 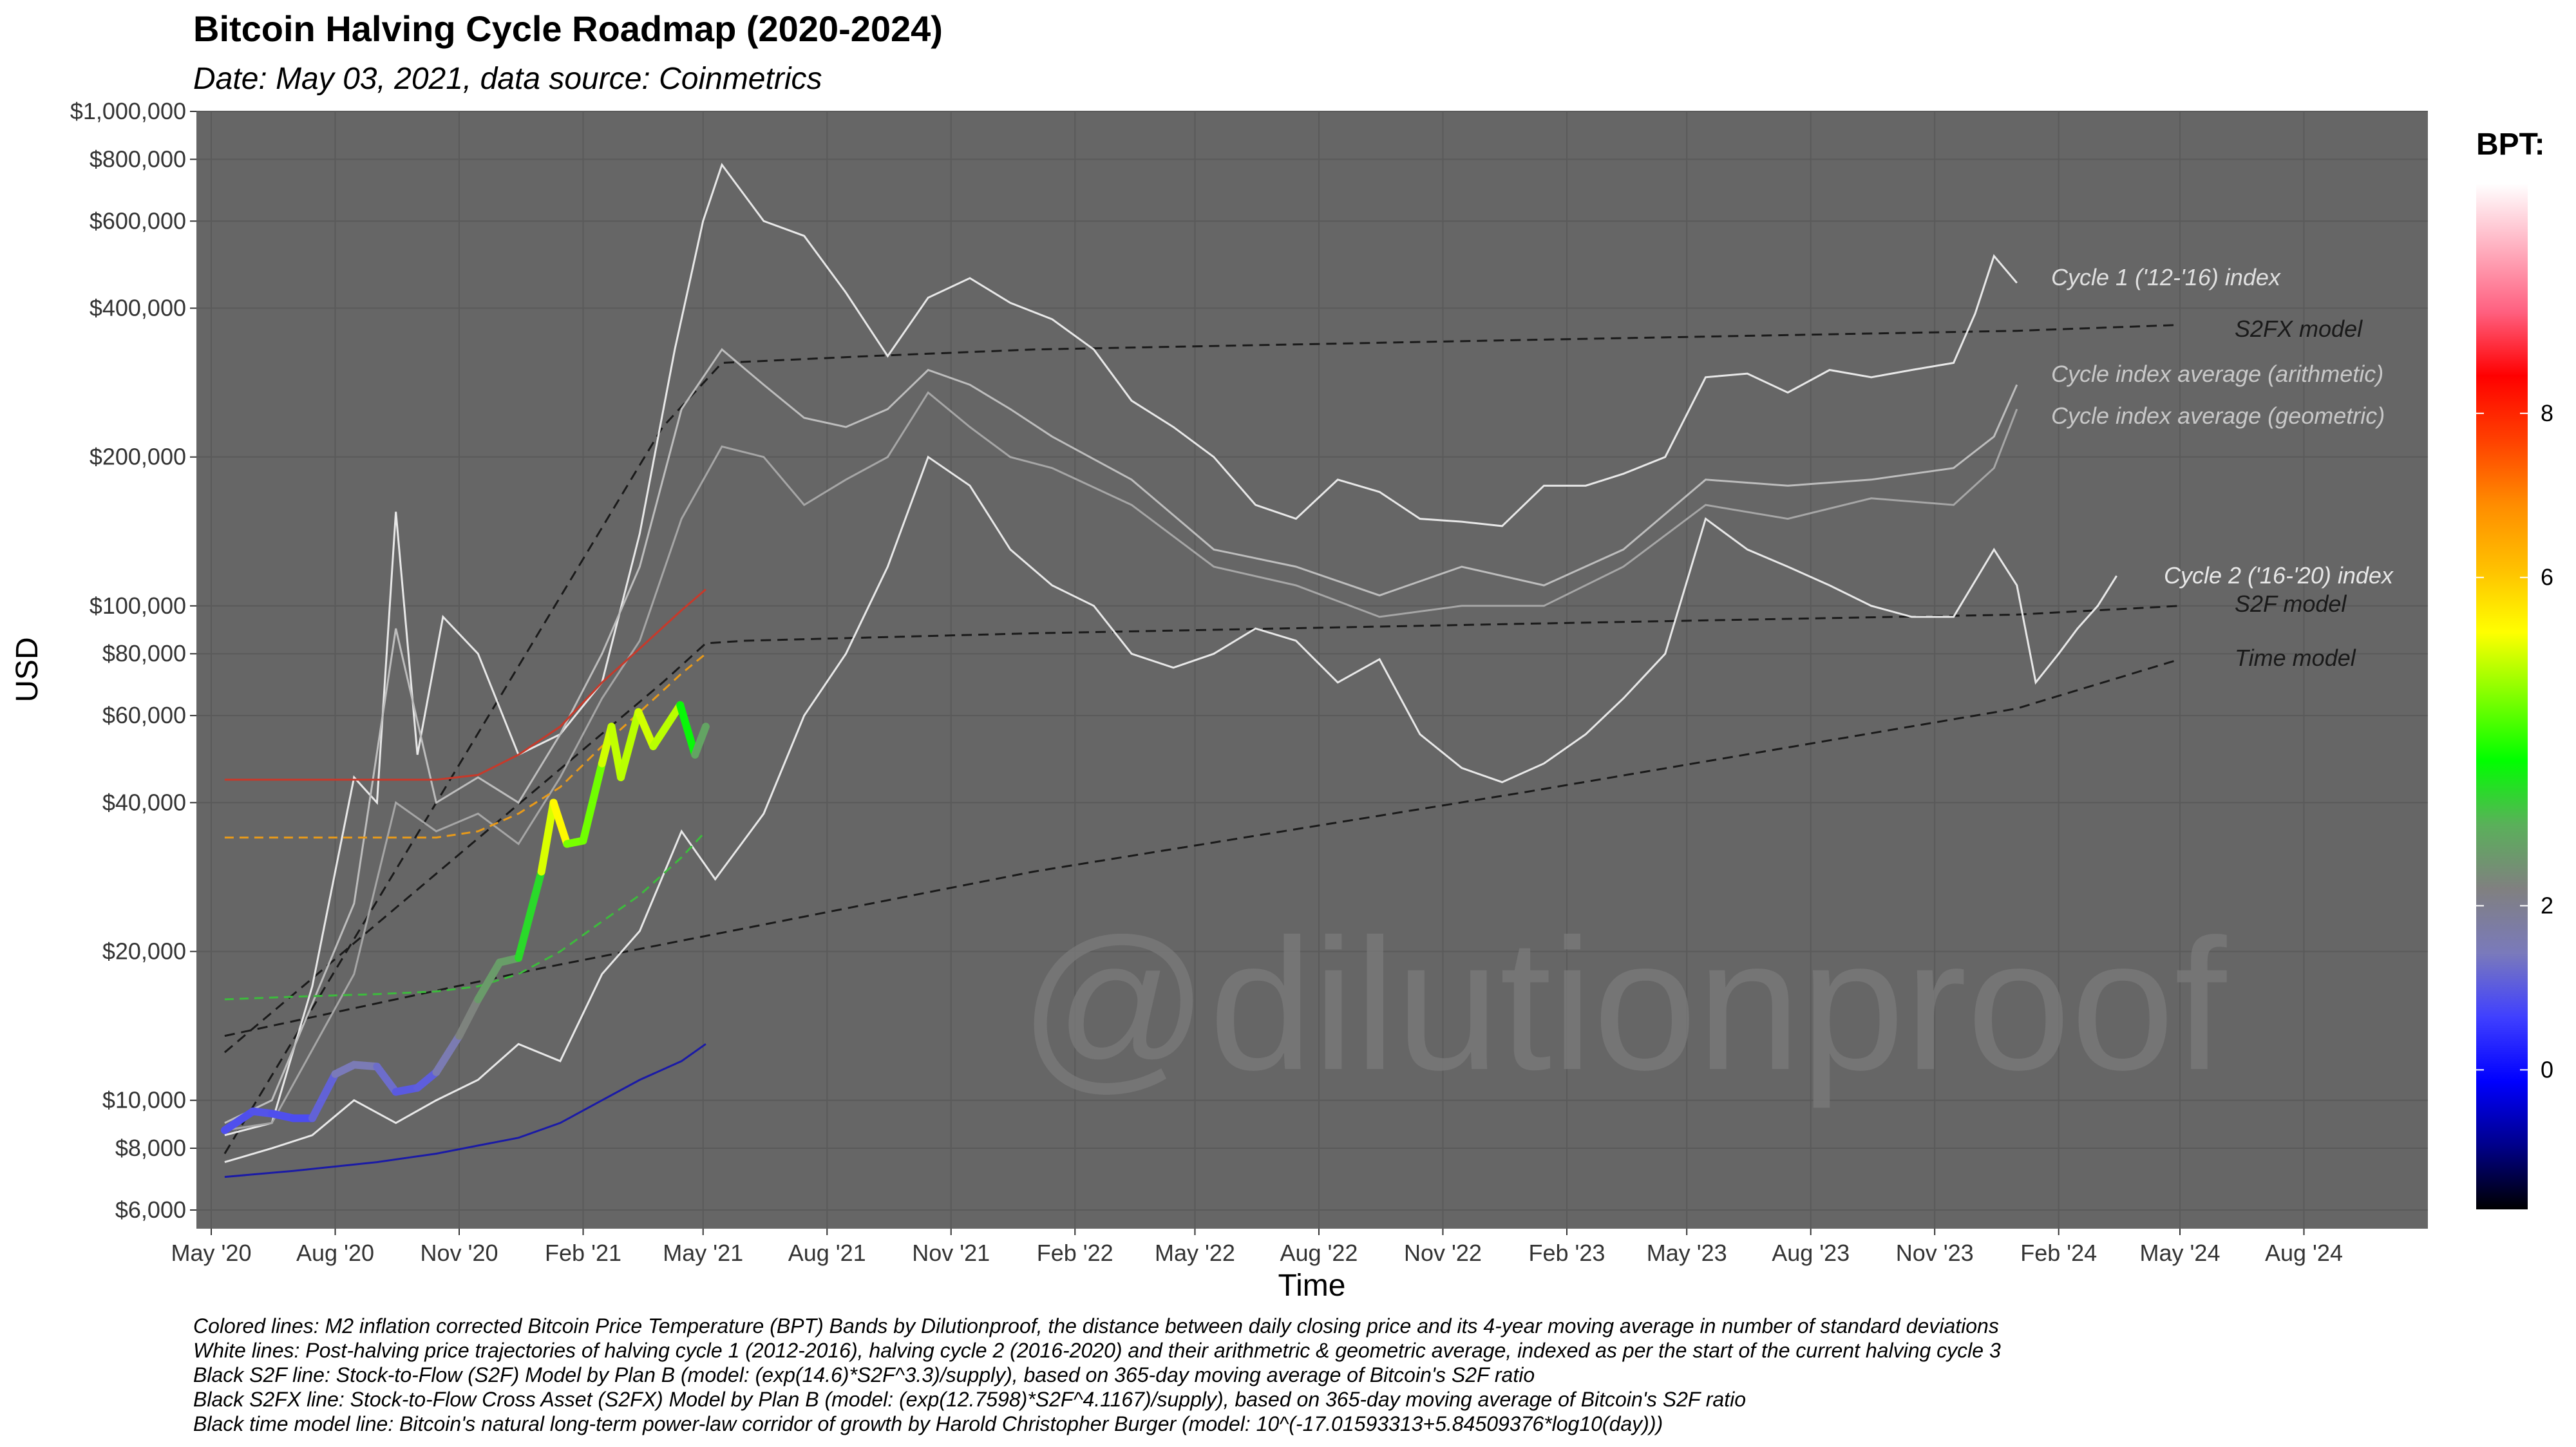 I want to click on x-tick-label: Aug '21, so click(x=827, y=1253).